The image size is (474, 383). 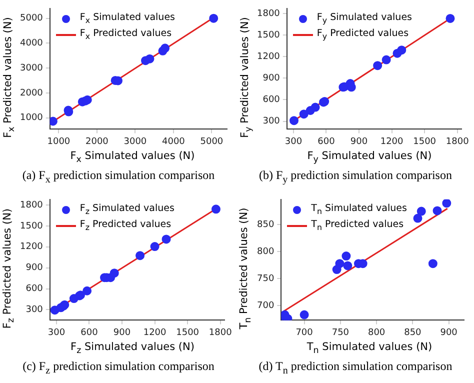 I want to click on text: (c) F$_{z}$ prediction simulation comparison, so click(x=119, y=367).